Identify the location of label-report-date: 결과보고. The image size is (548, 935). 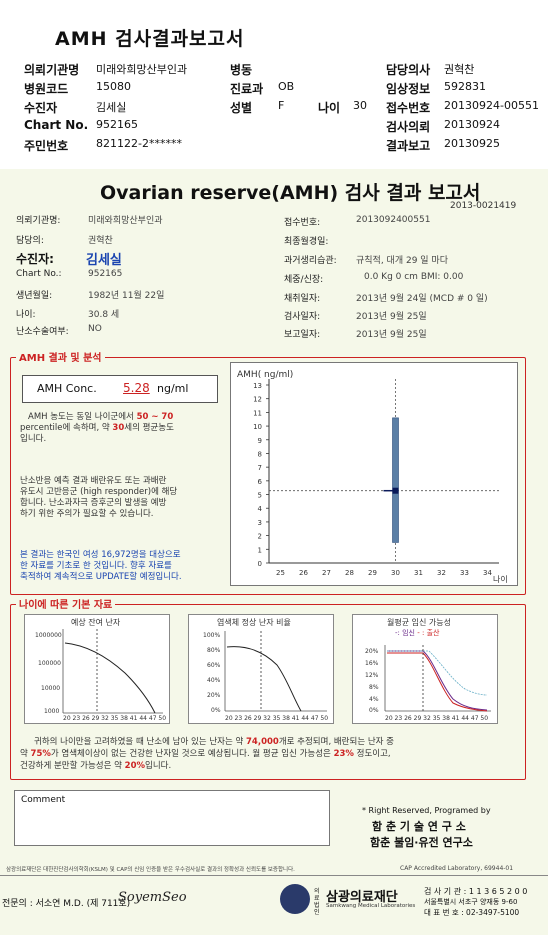
(408, 146).